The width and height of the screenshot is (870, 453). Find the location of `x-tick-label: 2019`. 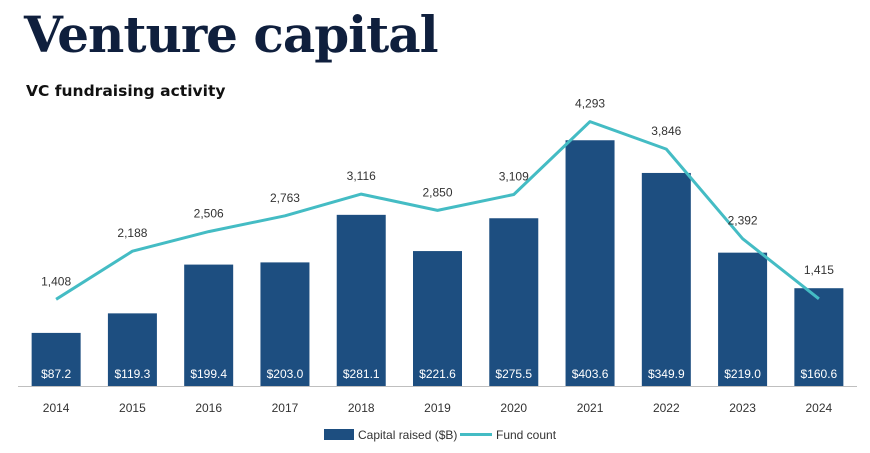

x-tick-label: 2019 is located at coordinates (437, 408).